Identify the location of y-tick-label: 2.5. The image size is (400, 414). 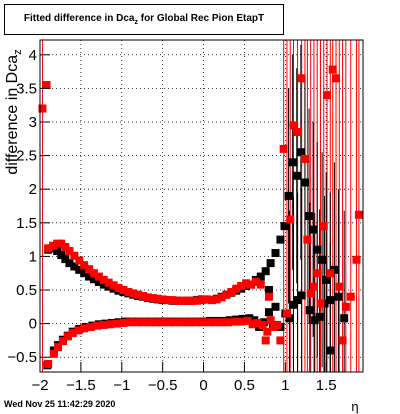
(26, 156).